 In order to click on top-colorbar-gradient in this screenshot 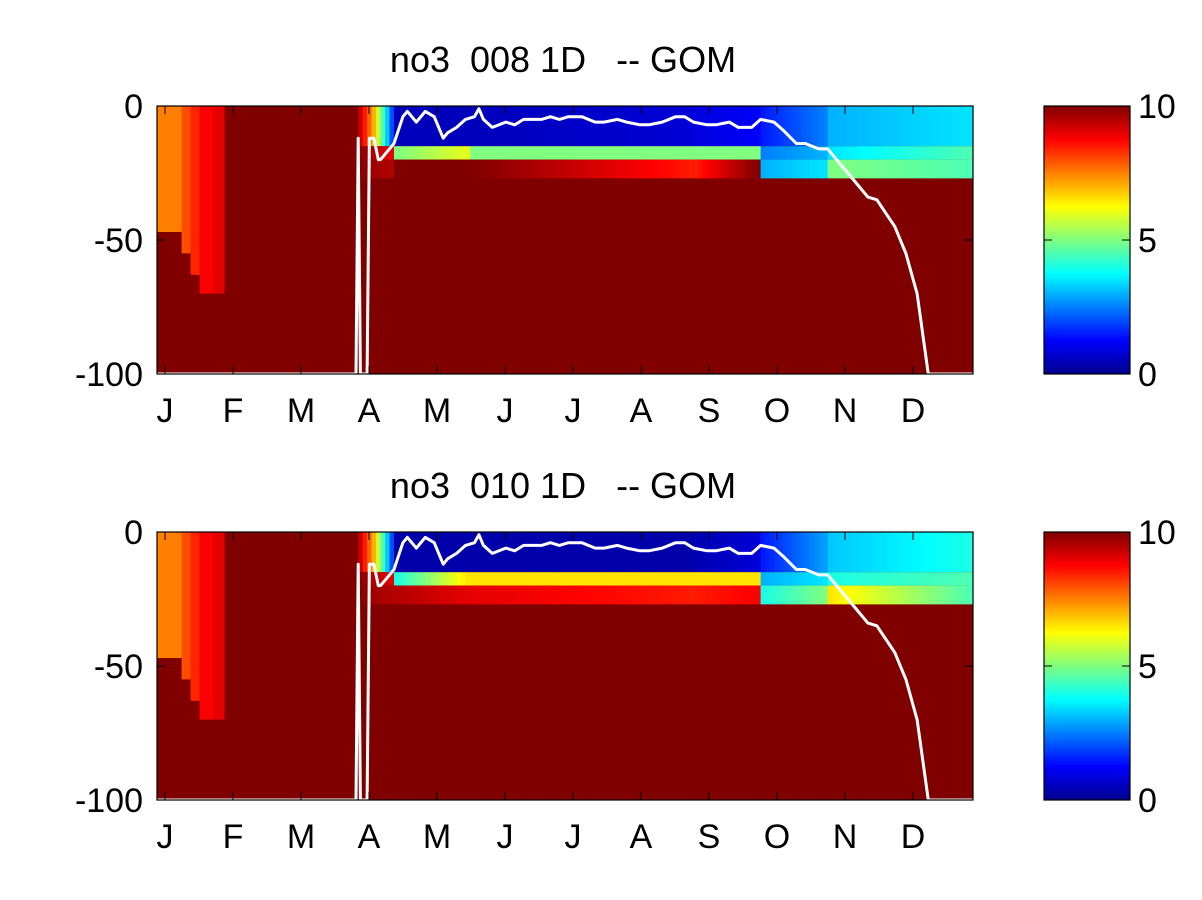, I will do `click(1087, 240)`.